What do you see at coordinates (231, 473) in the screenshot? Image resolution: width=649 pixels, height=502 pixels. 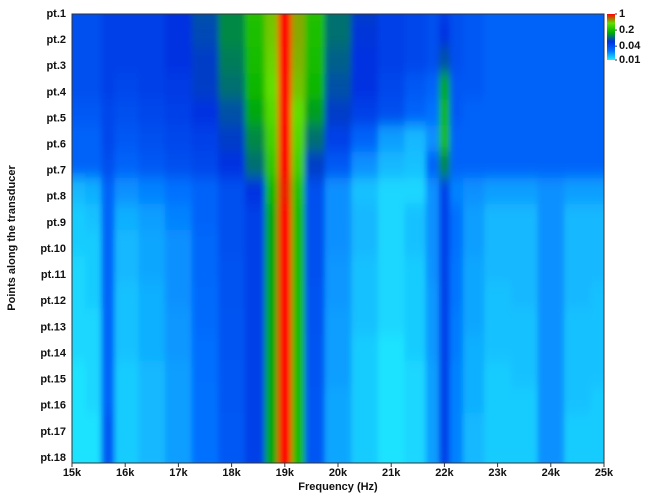 I see `x-tick-label: 18k` at bounding box center [231, 473].